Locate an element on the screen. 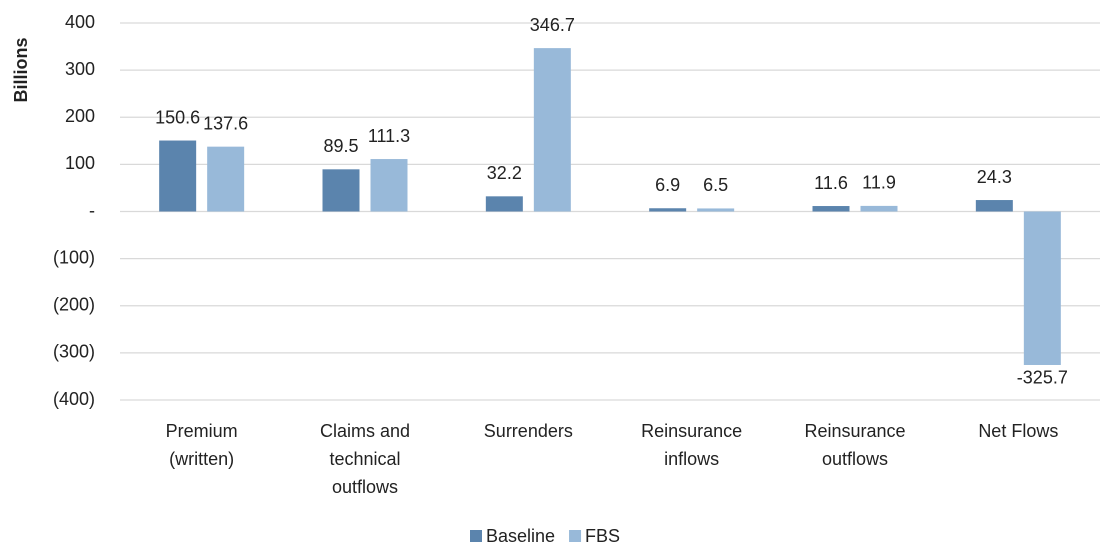  value-label: 89.5 is located at coordinates (340, 146).